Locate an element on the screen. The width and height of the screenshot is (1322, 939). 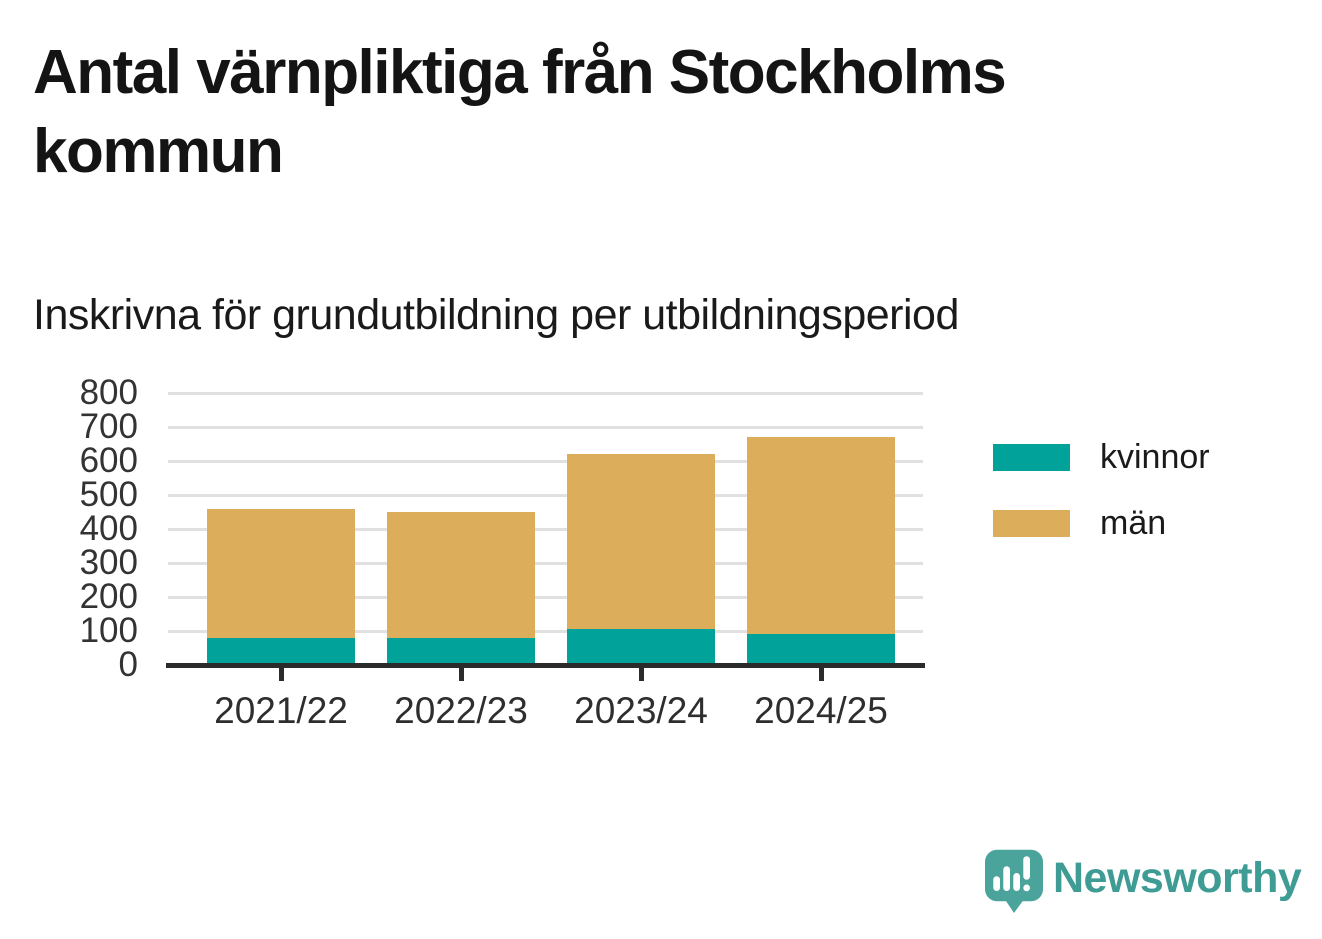
y-axis-tick-label: 700 is located at coordinates (108, 426).